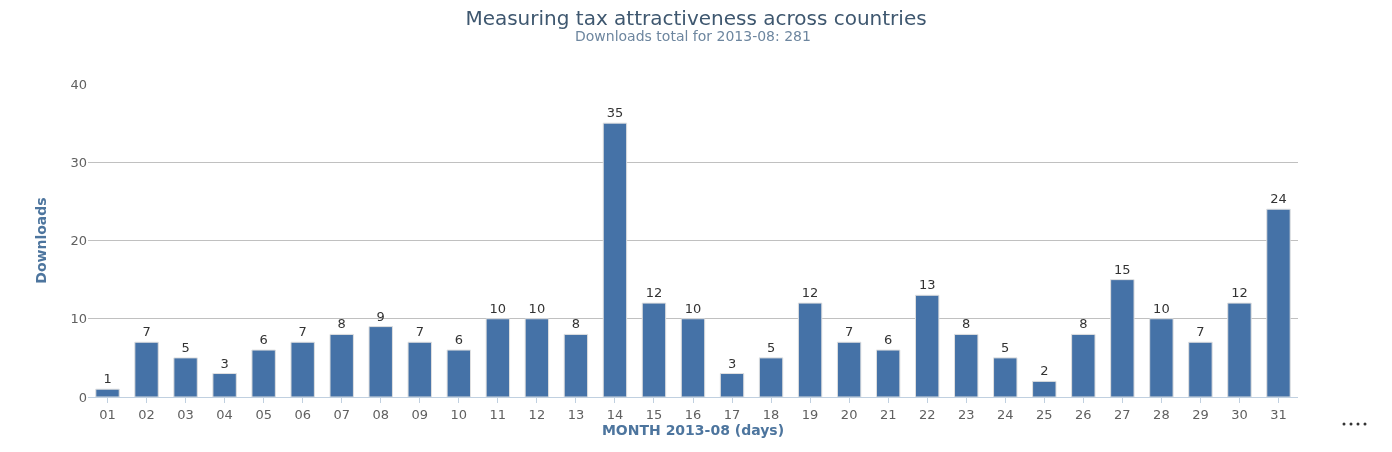 The image size is (1392, 452). What do you see at coordinates (1122, 269) in the screenshot?
I see `data-label: 15` at bounding box center [1122, 269].